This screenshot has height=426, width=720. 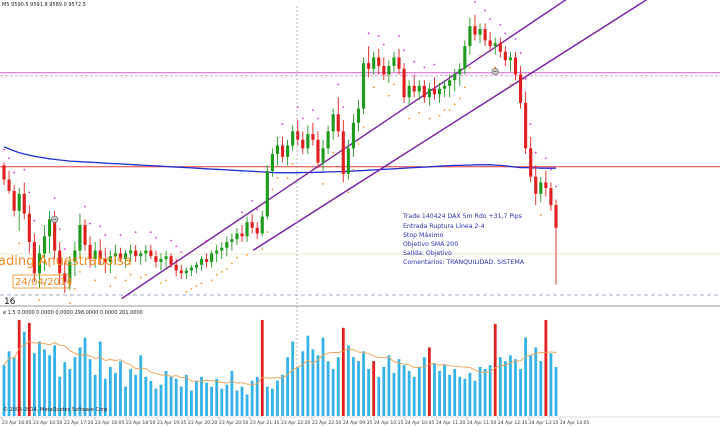 I want to click on annotation-line: Stop Máximo, so click(x=423, y=235).